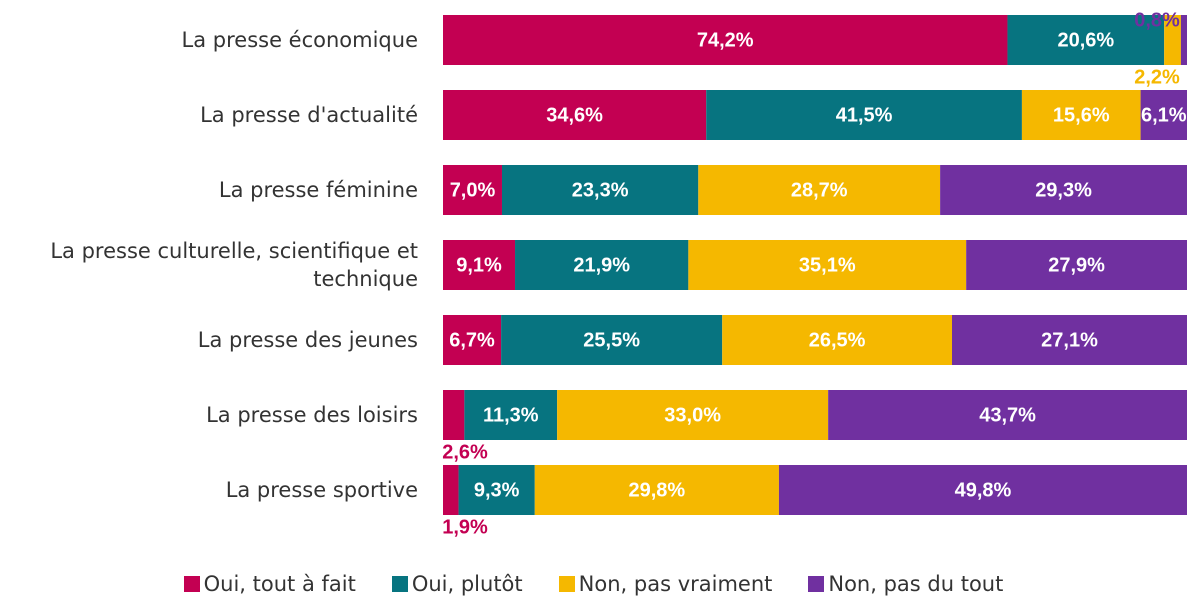 This screenshot has height=608, width=1187. I want to click on value-label: 28,7%, so click(819, 190).